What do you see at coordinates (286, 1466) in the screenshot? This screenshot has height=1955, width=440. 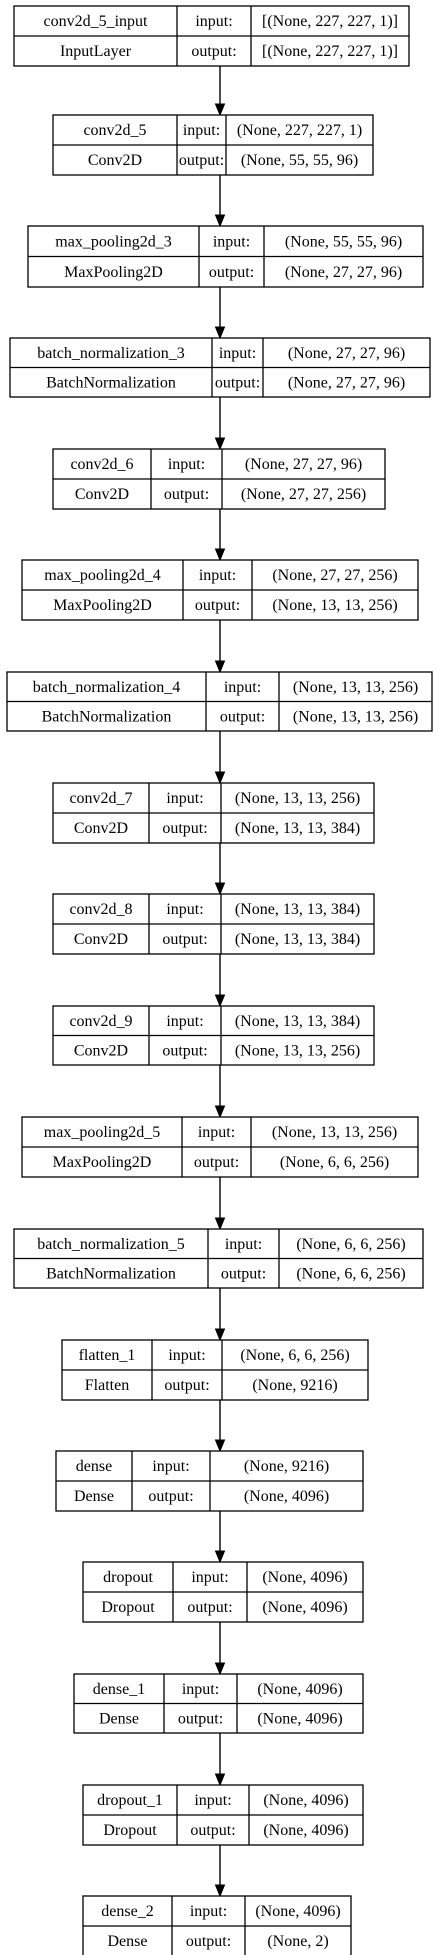 I see `input-shape: (None, 9216)` at bounding box center [286, 1466].